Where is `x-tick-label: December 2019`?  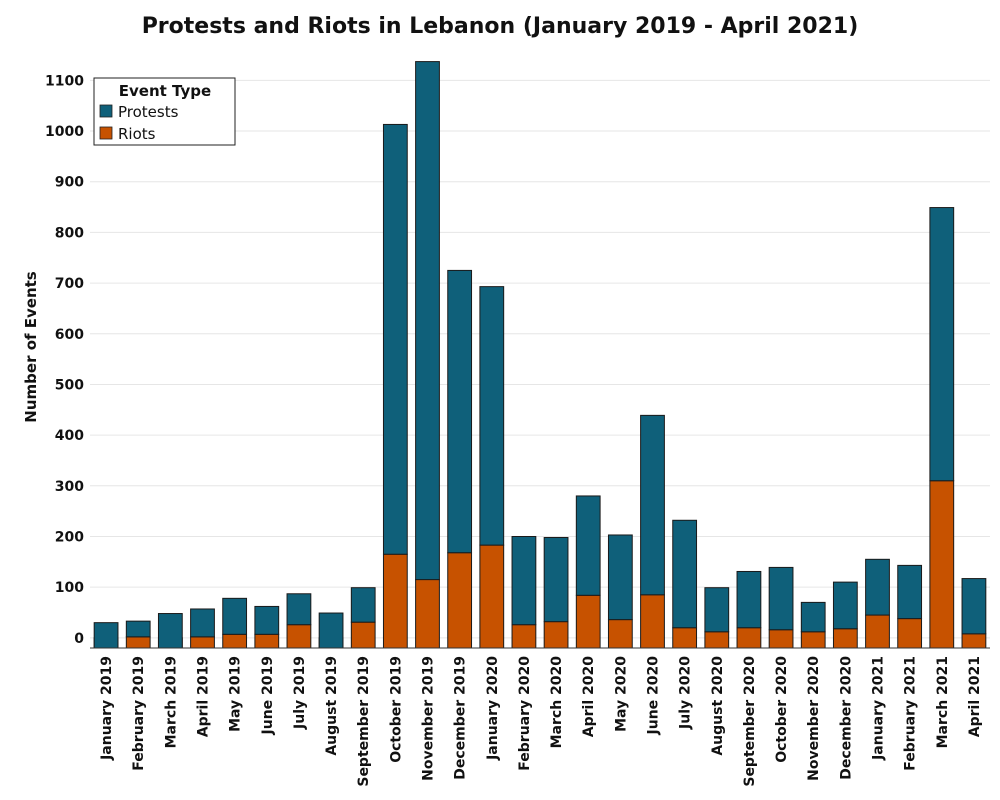 x-tick-label: December 2019 is located at coordinates (461, 718).